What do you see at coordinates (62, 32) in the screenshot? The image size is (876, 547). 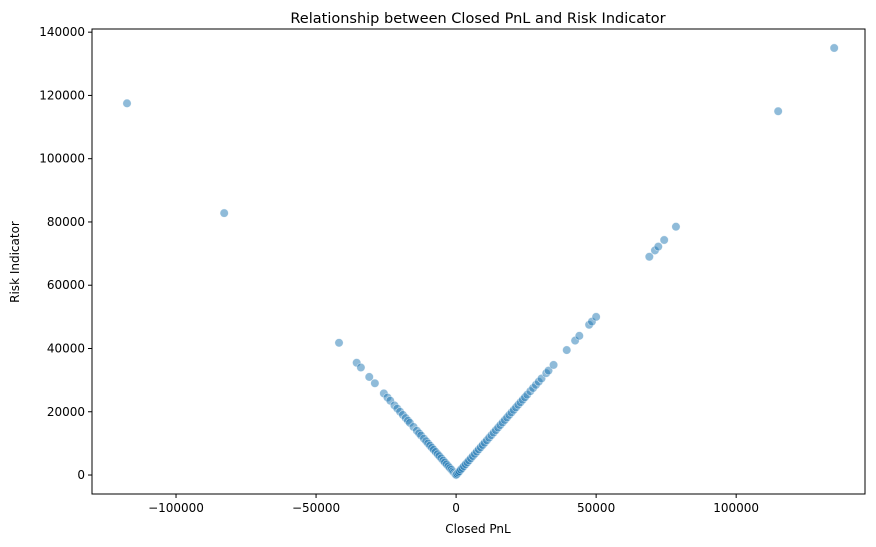 I see `y-tick-label: 140000` at bounding box center [62, 32].